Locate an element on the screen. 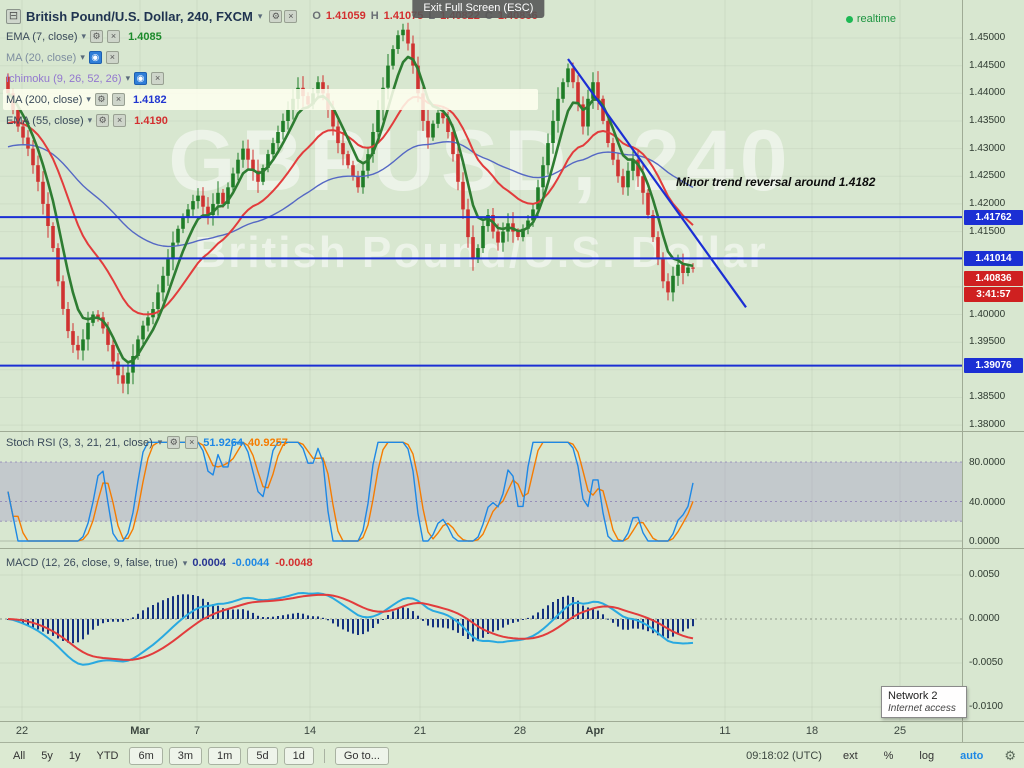  scale-button-auto: auto is located at coordinates (972, 755).